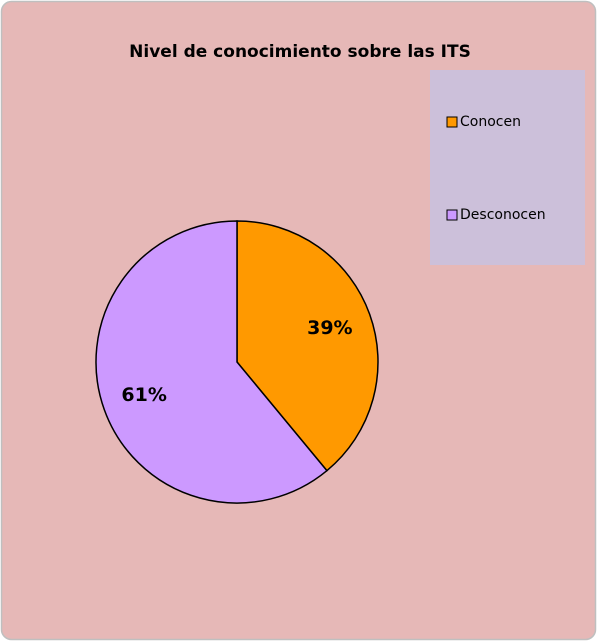 The width and height of the screenshot is (597, 641). What do you see at coordinates (329, 328) in the screenshot?
I see `data-label: 39%` at bounding box center [329, 328].